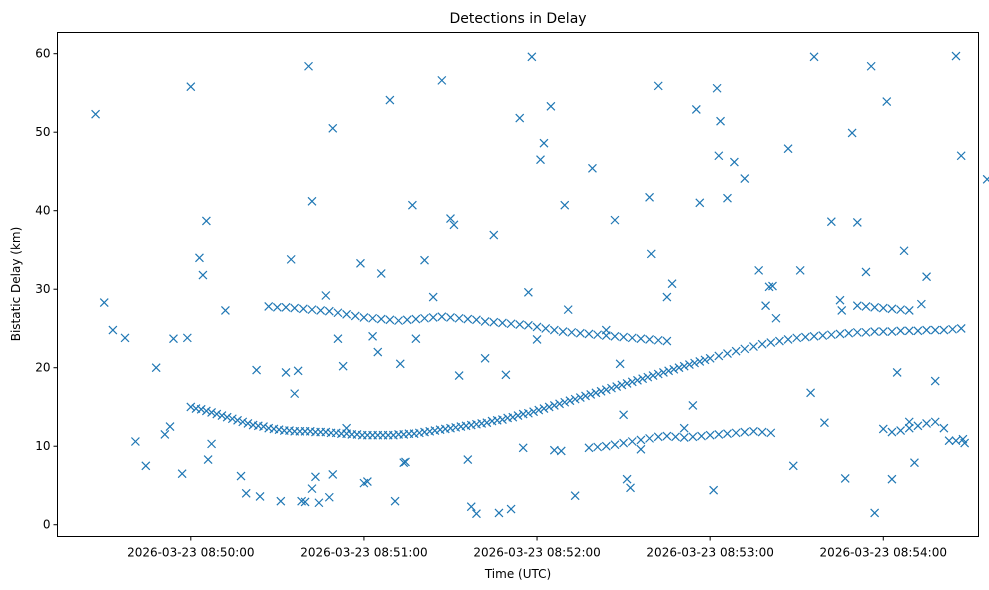 The height and width of the screenshot is (590, 989). What do you see at coordinates (47, 525) in the screenshot?
I see `y-tick-label: 0` at bounding box center [47, 525].